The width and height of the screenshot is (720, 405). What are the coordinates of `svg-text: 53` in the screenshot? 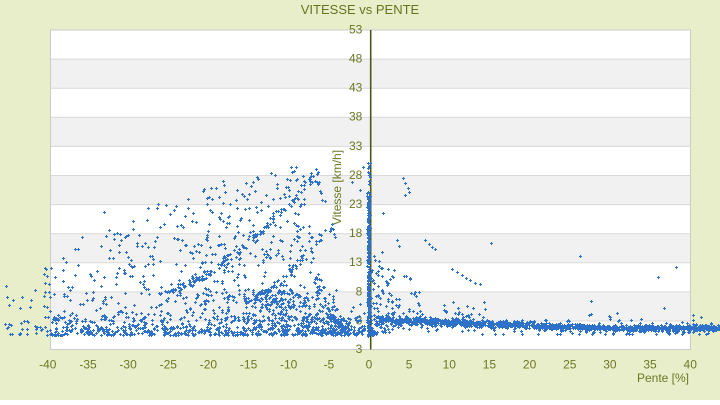 It's located at (356, 29).